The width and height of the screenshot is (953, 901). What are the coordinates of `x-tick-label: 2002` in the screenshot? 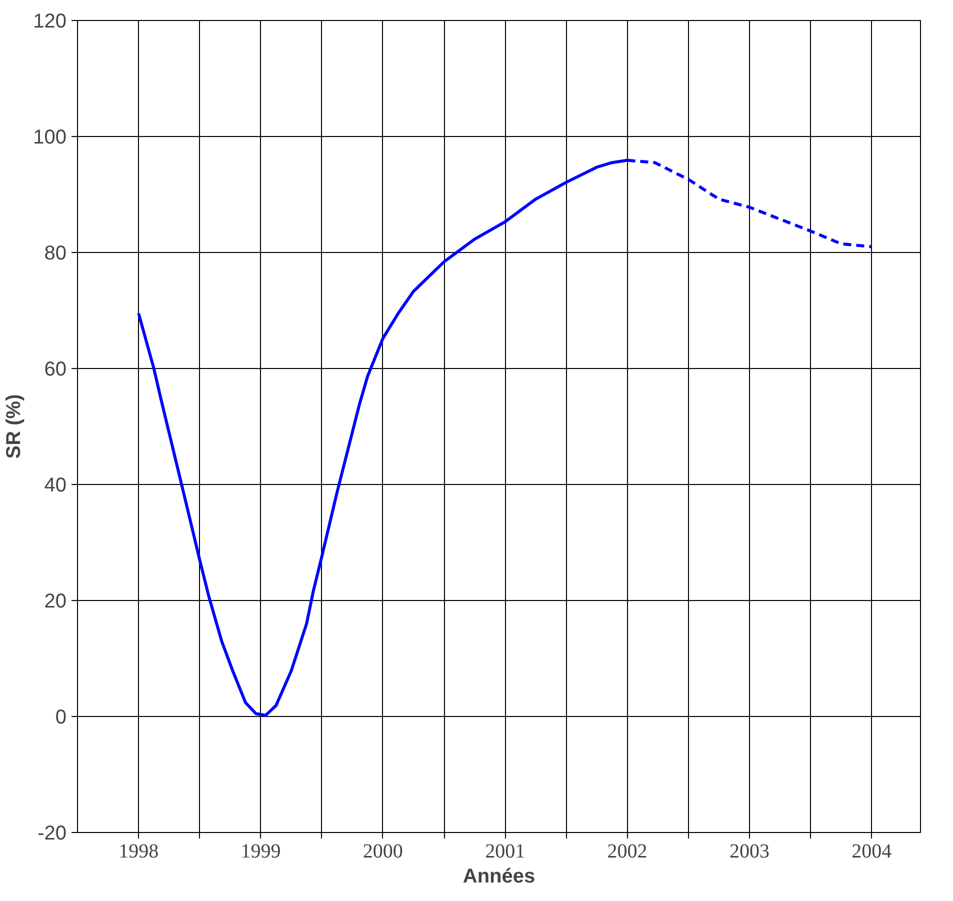 It's located at (627, 851).